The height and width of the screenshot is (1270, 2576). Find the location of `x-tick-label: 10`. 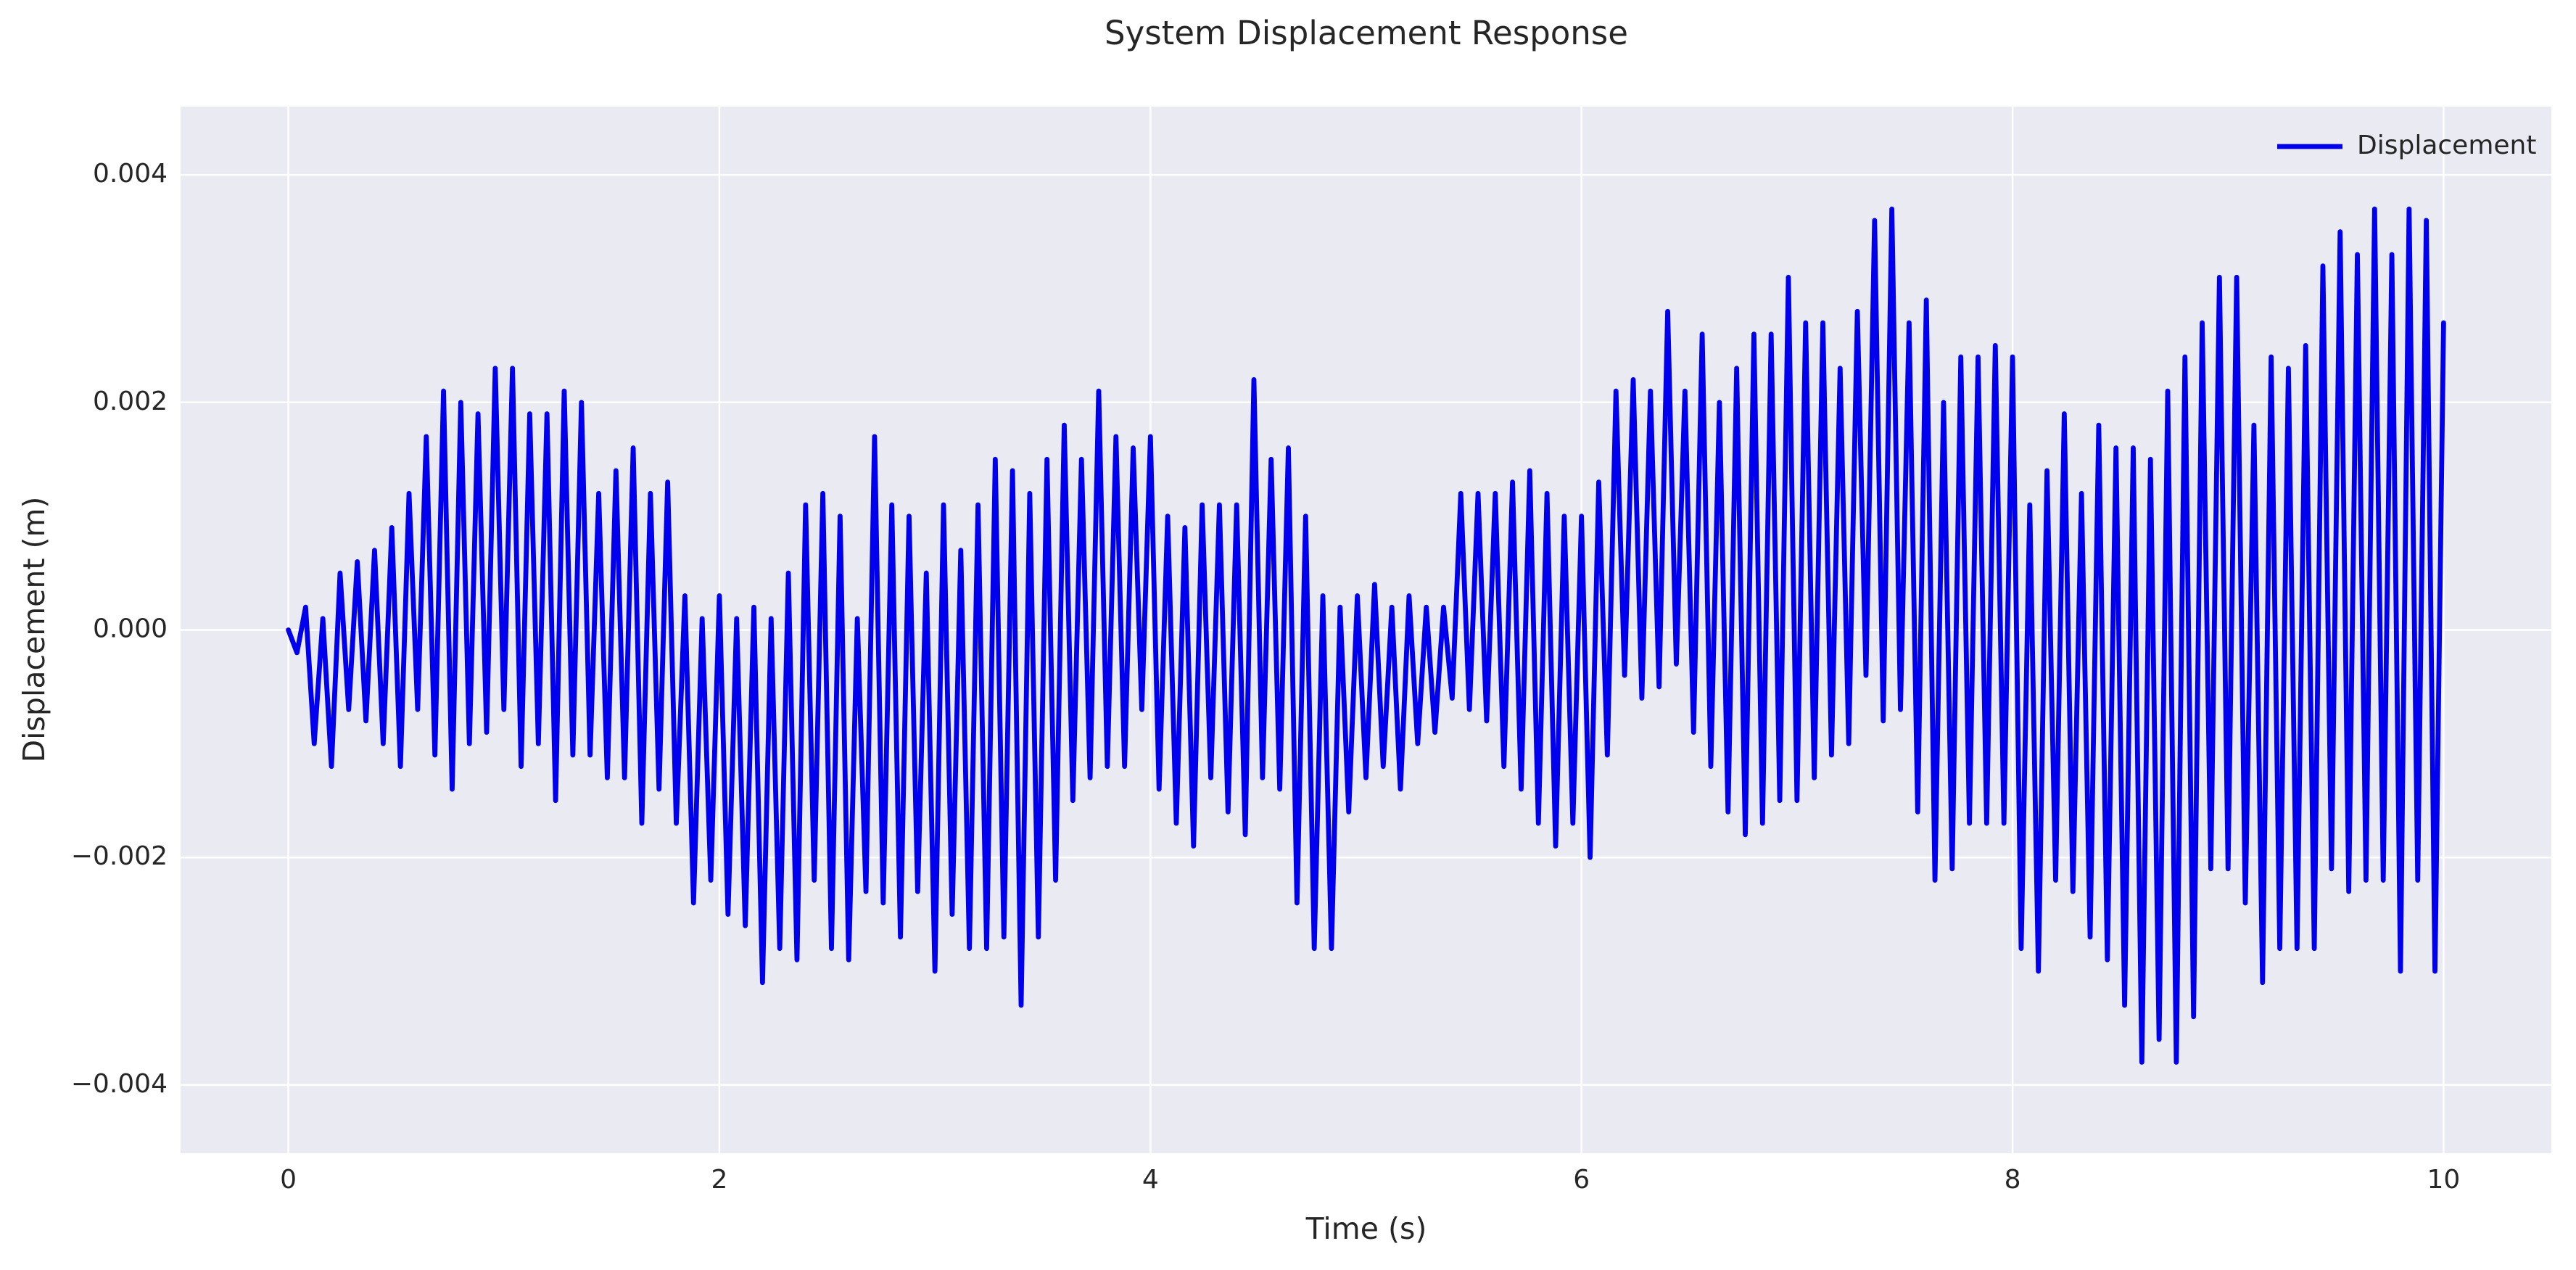

x-tick-label: 10 is located at coordinates (2444, 1180).